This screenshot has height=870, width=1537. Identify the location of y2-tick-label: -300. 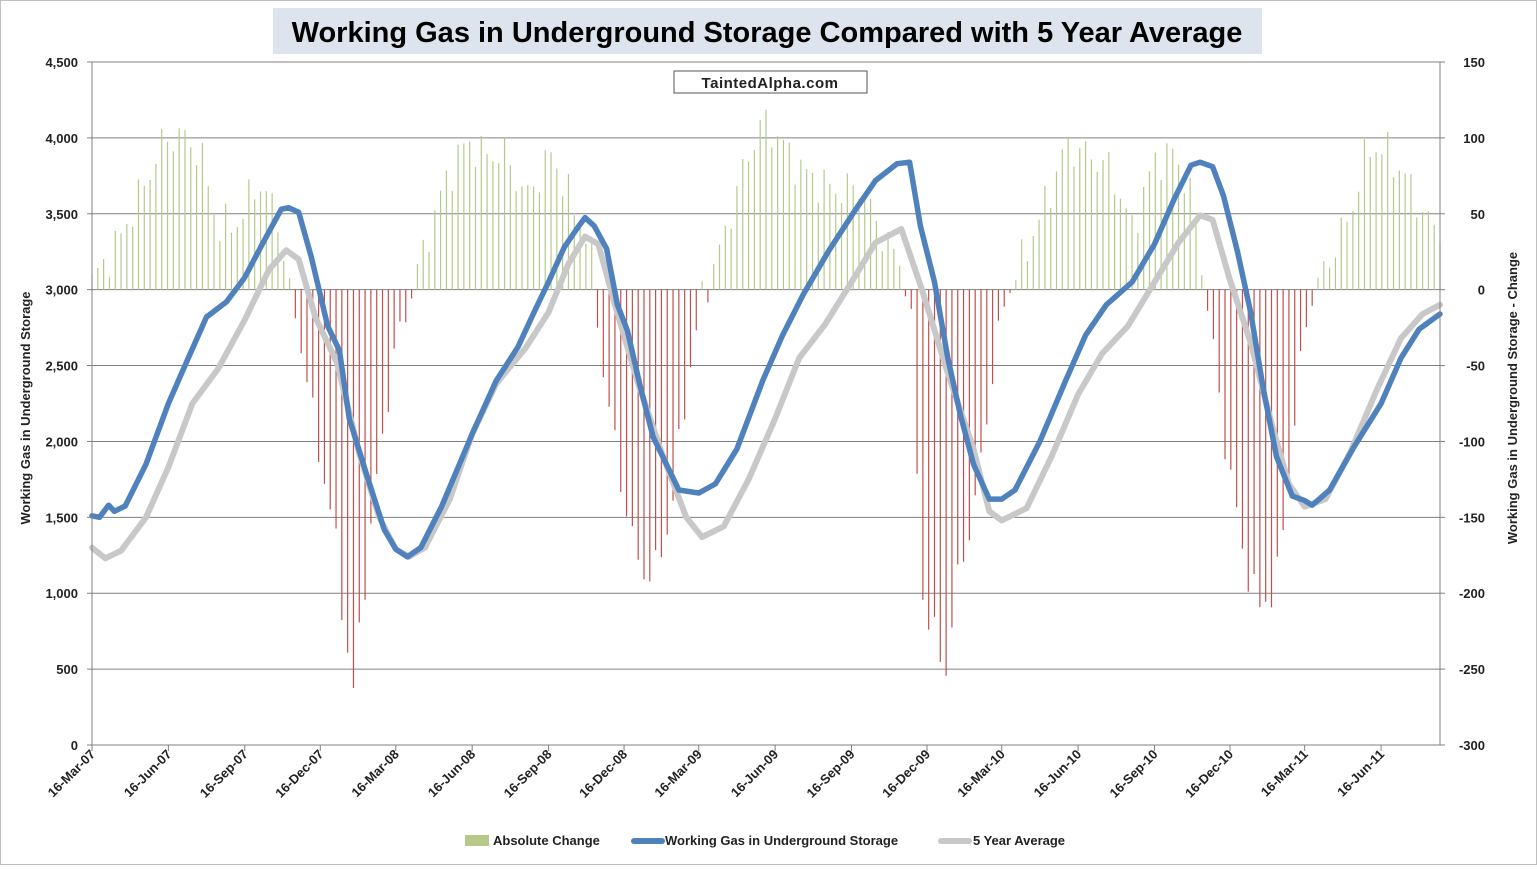
(1472, 745).